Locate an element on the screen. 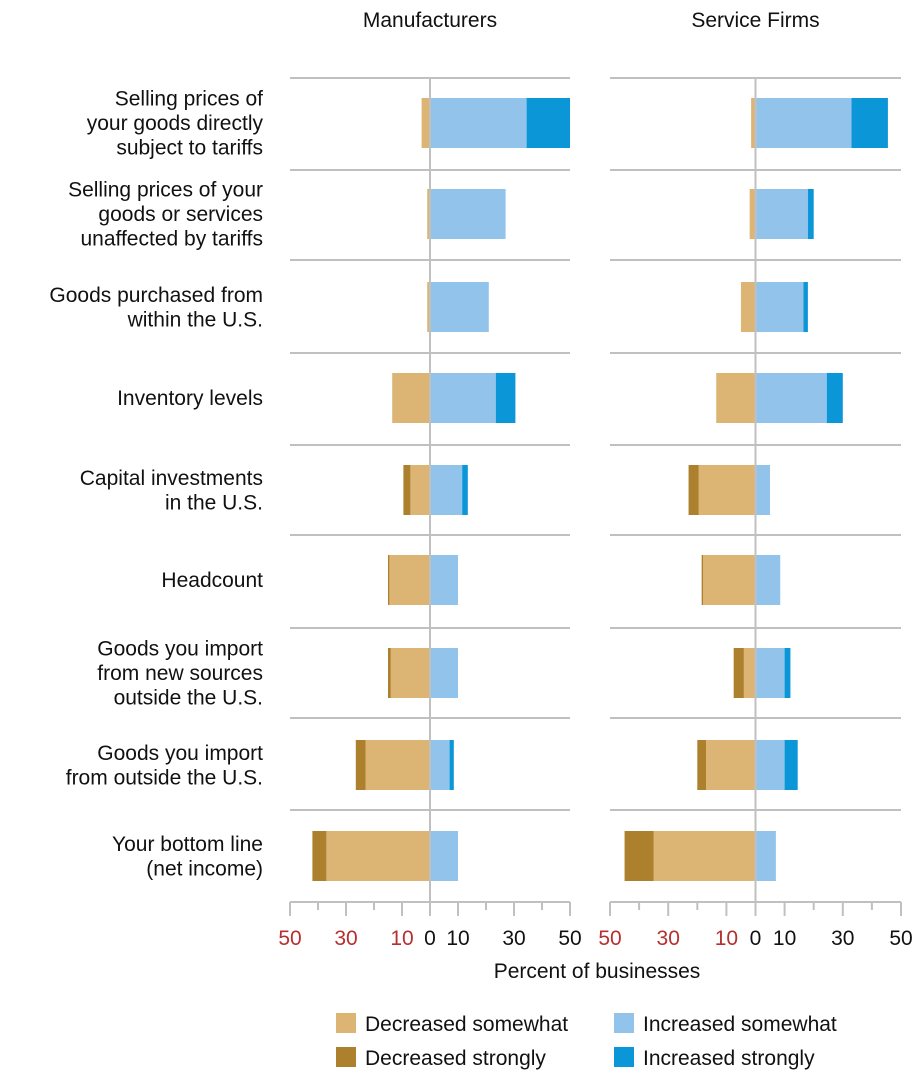 This screenshot has height=1081, width=920. legend-label: Increased strongly is located at coordinates (729, 1058).